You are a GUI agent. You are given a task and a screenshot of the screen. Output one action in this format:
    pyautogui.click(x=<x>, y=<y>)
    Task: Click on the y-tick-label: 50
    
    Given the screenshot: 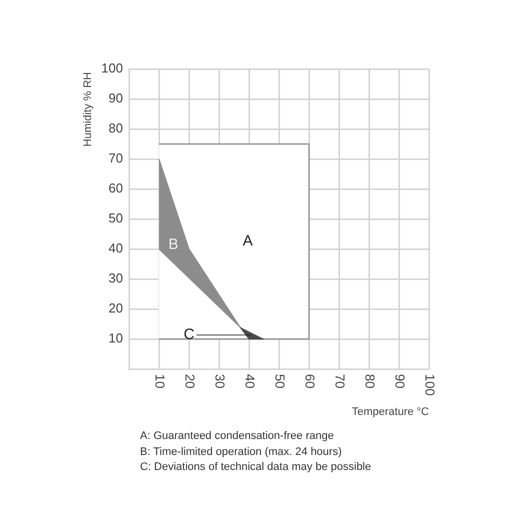 What is the action you would take?
    pyautogui.click(x=115, y=218)
    